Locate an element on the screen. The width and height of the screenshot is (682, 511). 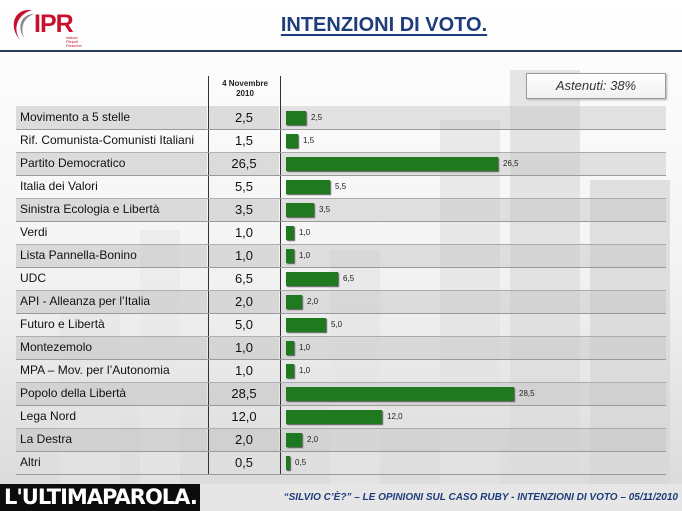
party-name: Montezemolo is located at coordinates (111, 347).